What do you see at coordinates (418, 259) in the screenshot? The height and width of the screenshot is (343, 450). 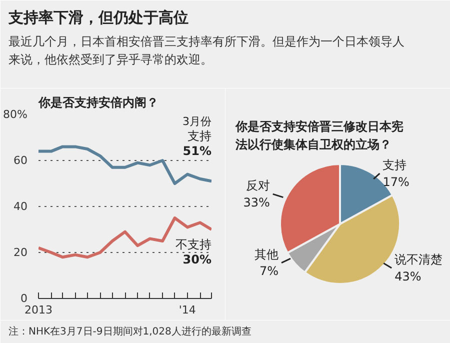 I see `slice-label: 说不清楚` at bounding box center [418, 259].